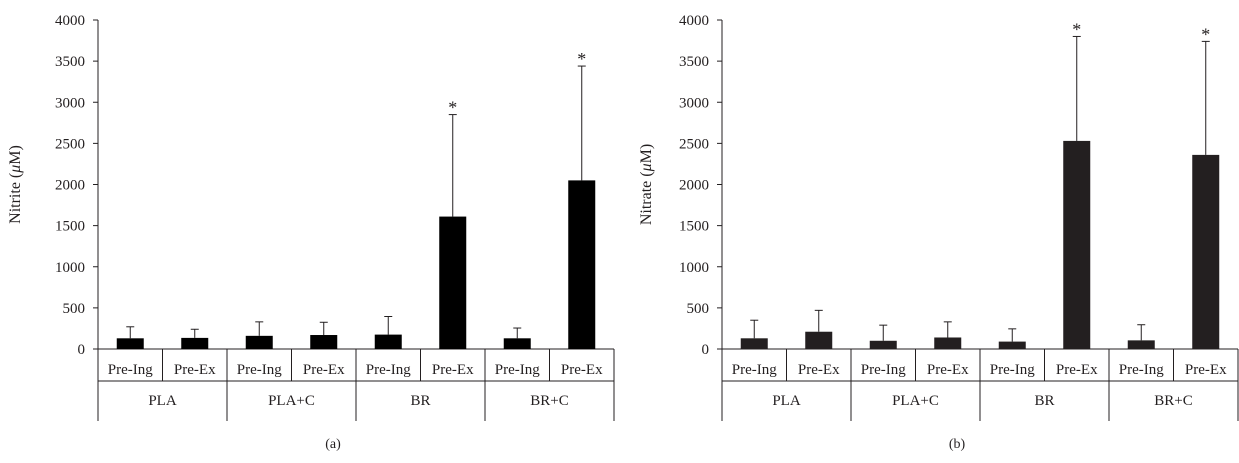 The width and height of the screenshot is (1239, 463). What do you see at coordinates (333, 444) in the screenshot?
I see `panel-label: (a)` at bounding box center [333, 444].